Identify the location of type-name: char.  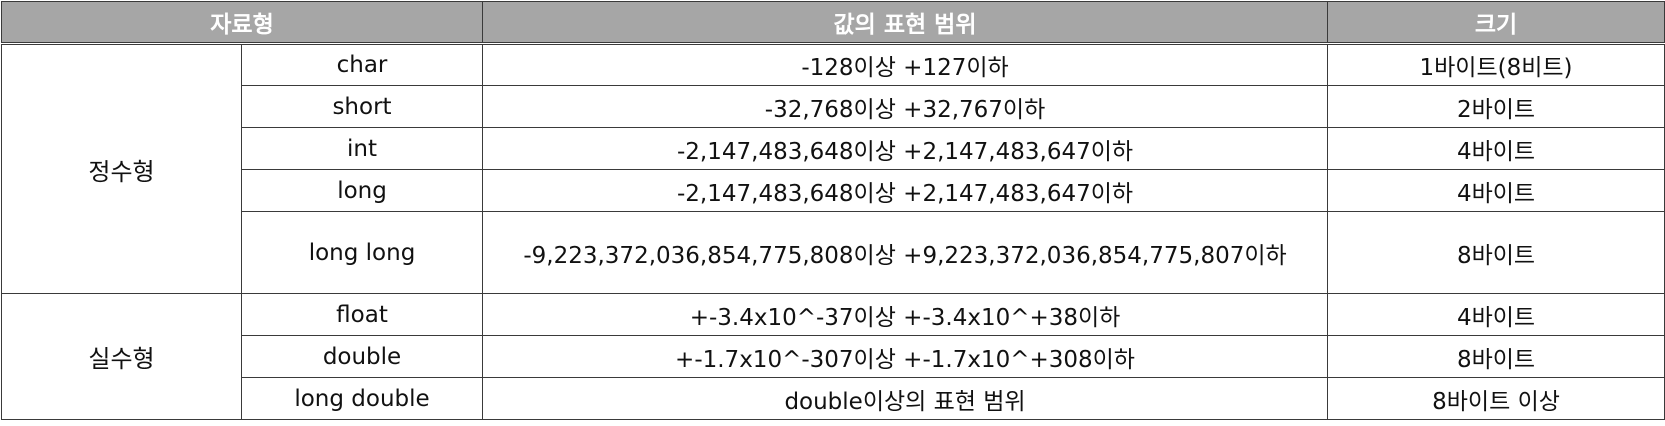
(362, 64).